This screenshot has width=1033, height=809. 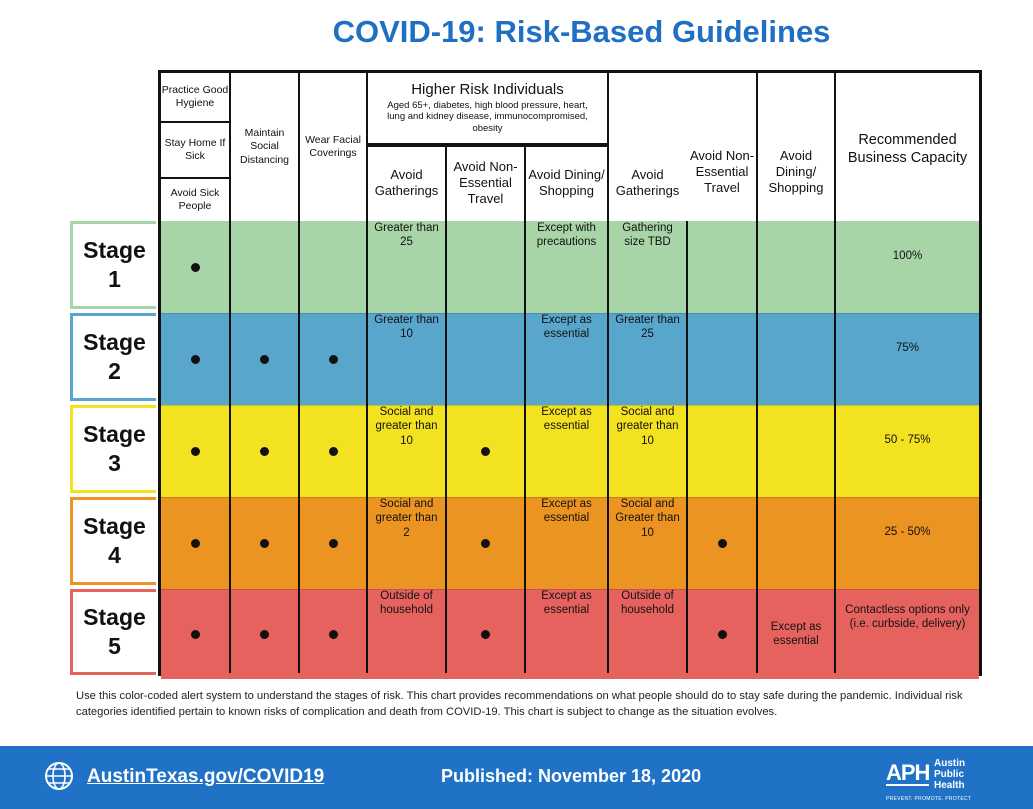 What do you see at coordinates (566, 235) in the screenshot?
I see `cell-text: Except with precautions` at bounding box center [566, 235].